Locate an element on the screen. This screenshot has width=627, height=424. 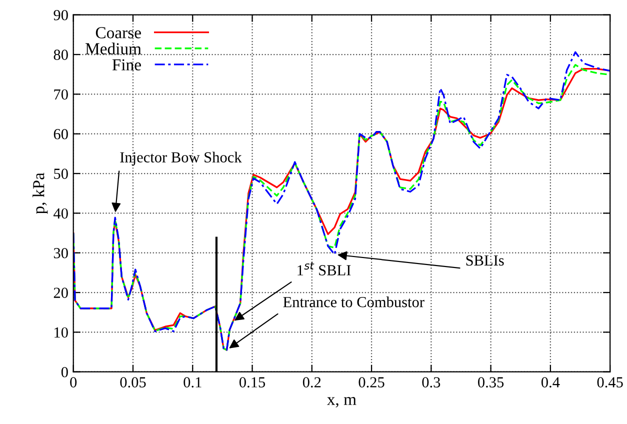
y-tick-label: 30 is located at coordinates (61, 253).